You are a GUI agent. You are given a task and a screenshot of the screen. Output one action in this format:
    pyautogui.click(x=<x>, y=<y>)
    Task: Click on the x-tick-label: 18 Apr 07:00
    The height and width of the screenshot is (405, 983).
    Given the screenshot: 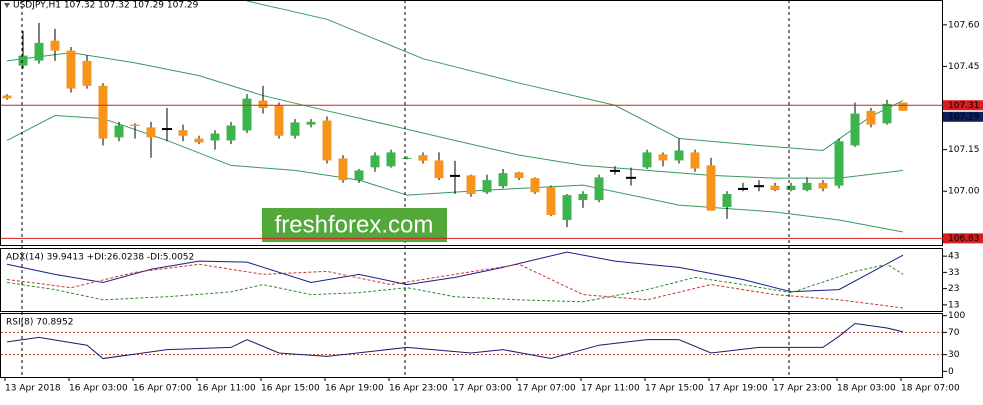 What is the action you would take?
    pyautogui.click(x=930, y=389)
    